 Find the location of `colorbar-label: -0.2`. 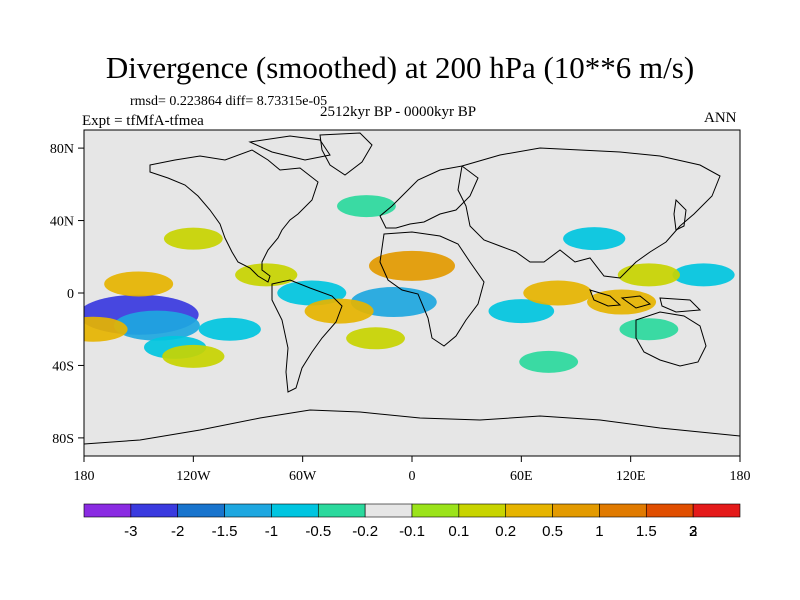

colorbar-label: -0.2 is located at coordinates (365, 531).